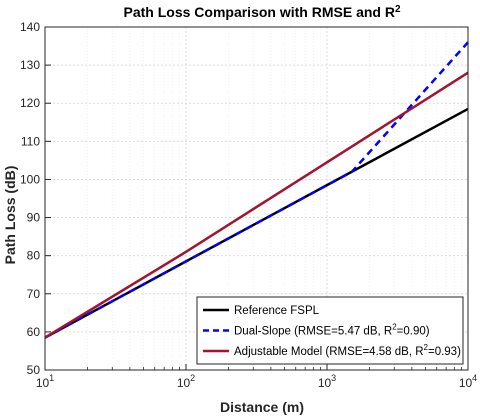 This screenshot has width=480, height=418. Describe the element at coordinates (261, 12) in the screenshot. I see `chart-title: Path Loss Comparison with RMSE and R2` at that location.